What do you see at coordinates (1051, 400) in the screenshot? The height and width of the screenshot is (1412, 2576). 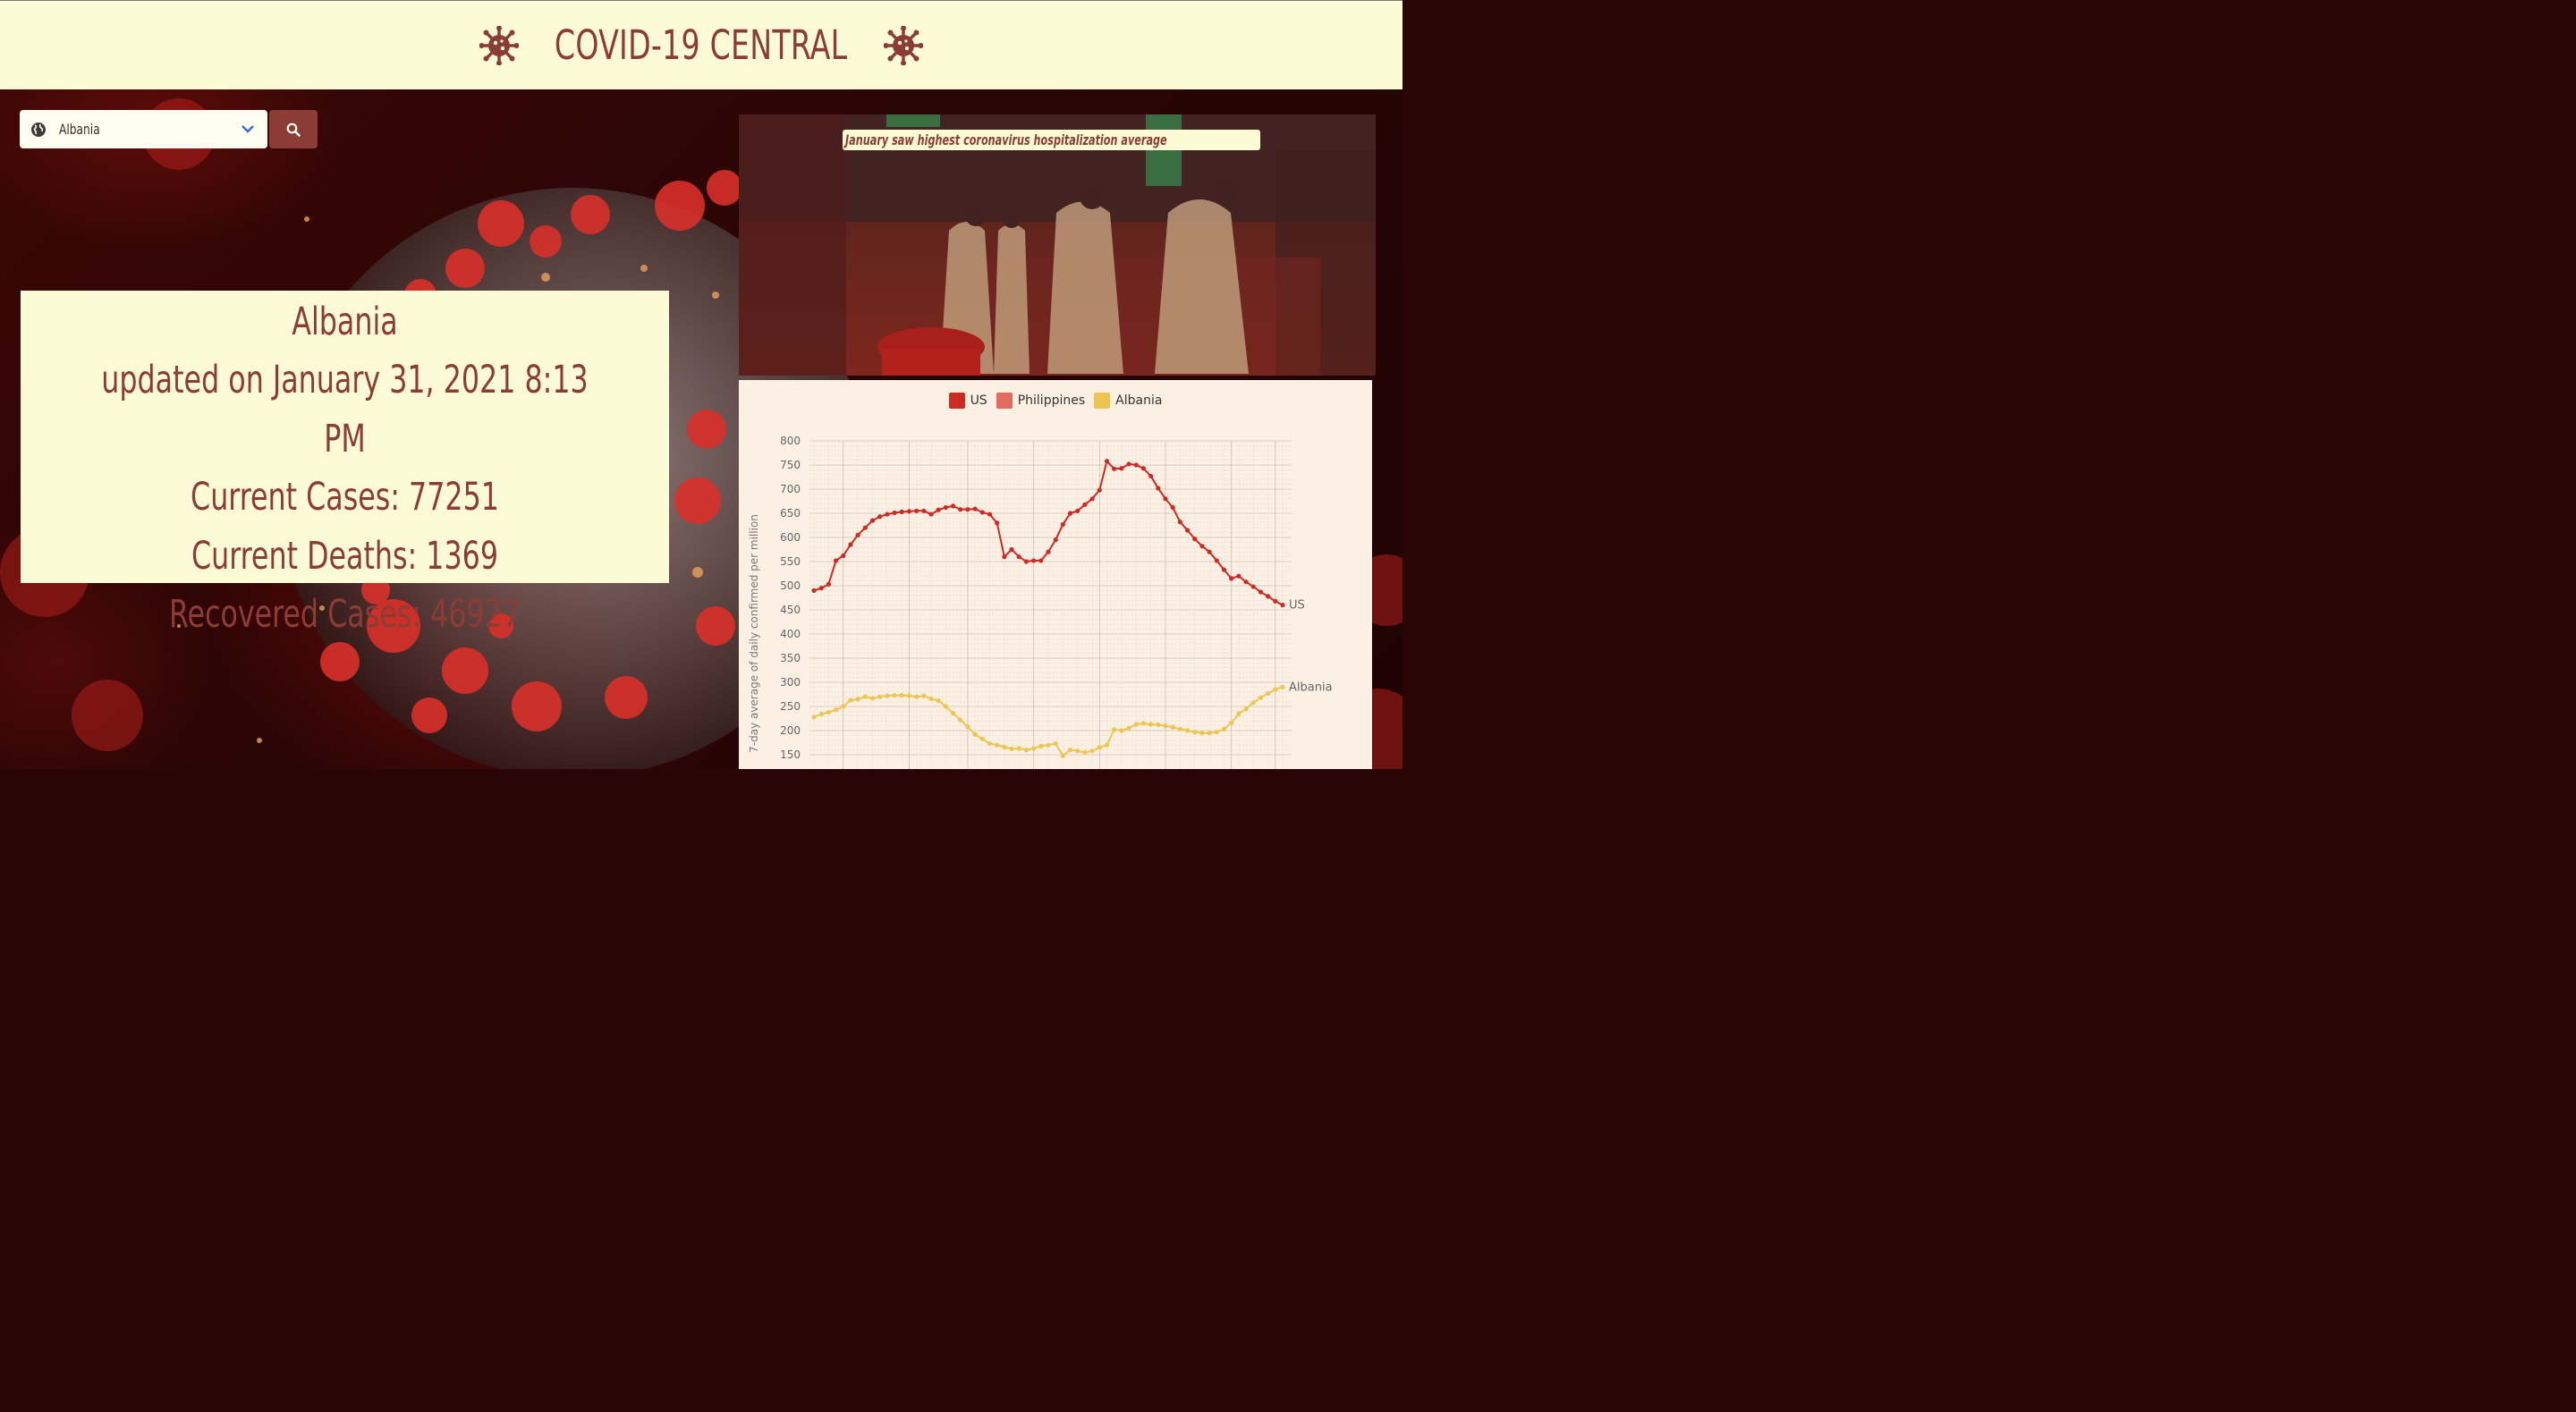 I see `legend-label-philippines: Philippines` at bounding box center [1051, 400].